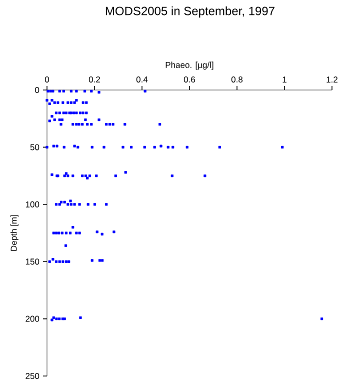 Image resolution: width=343 pixels, height=384 pixels. Describe the element at coordinates (237, 79) in the screenshot. I see `x-tick-label: 0.8` at that location.